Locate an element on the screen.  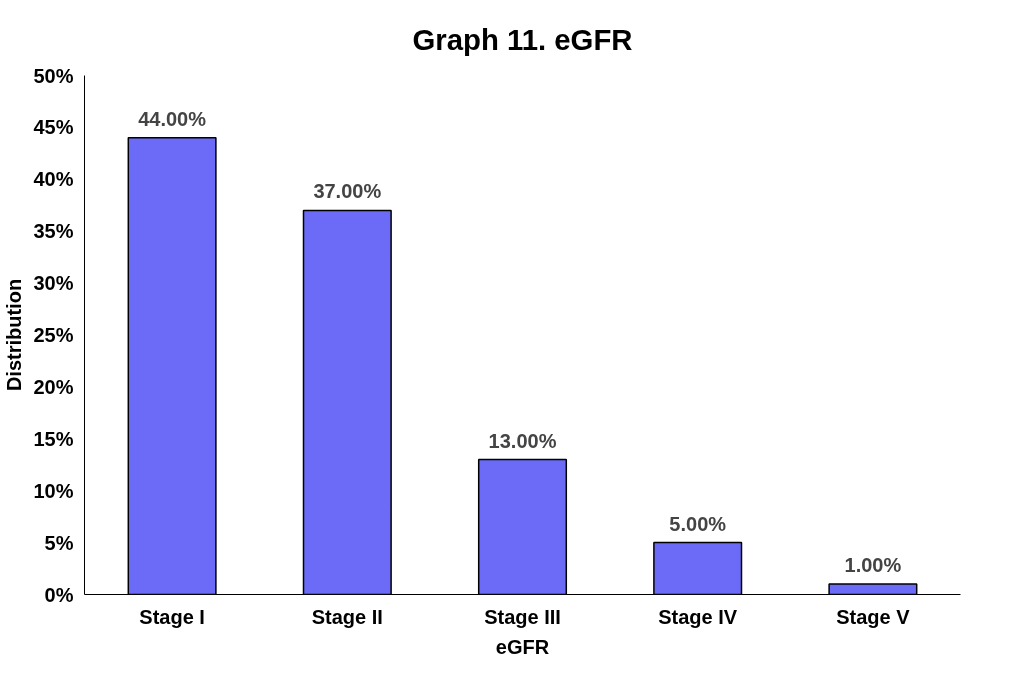
y-tick-label: 50% is located at coordinates (53, 75).